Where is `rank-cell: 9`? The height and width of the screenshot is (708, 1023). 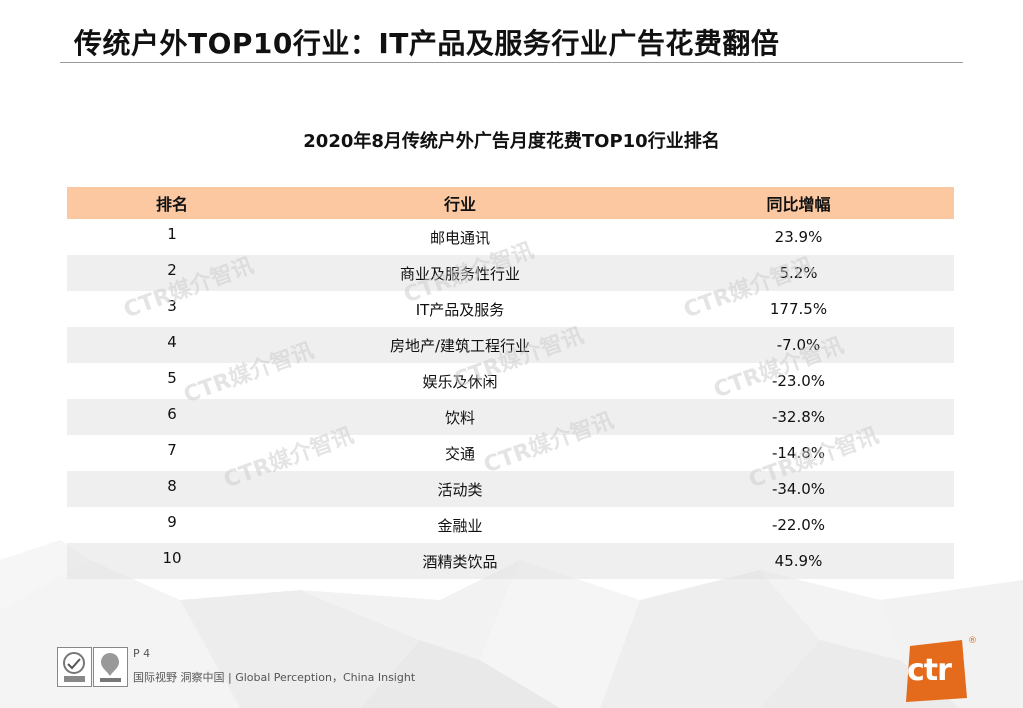
rank-cell: 9 is located at coordinates (172, 522).